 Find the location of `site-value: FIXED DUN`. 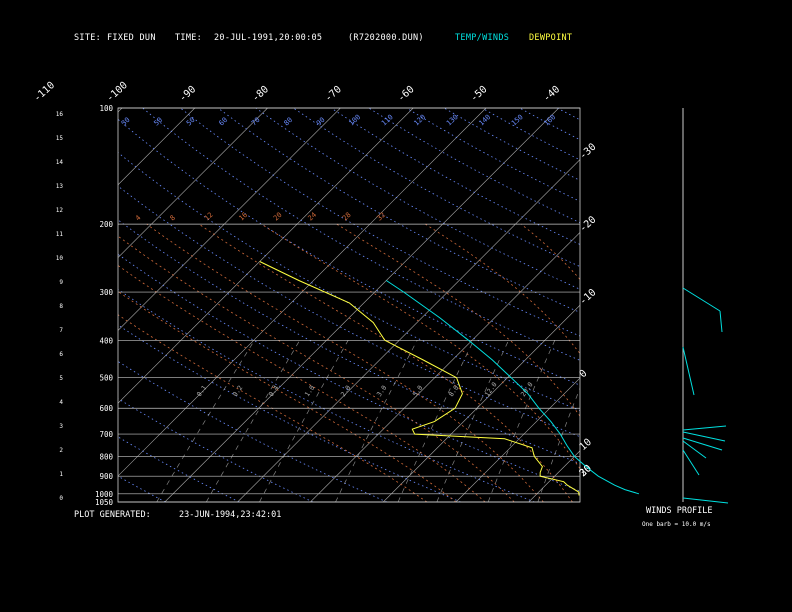

site-value: FIXED DUN is located at coordinates (131, 38).